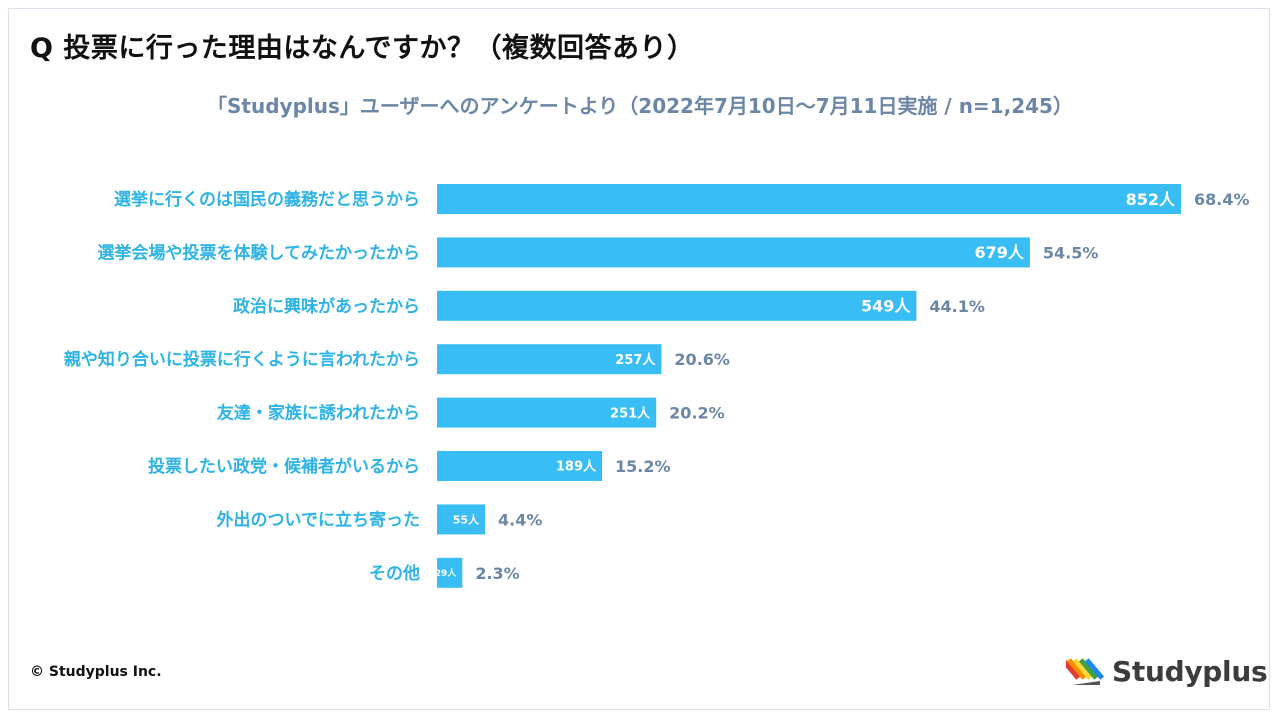 This screenshot has height=720, width=1280. What do you see at coordinates (96, 672) in the screenshot?
I see `copyright-text: © Studyplus Inc.` at bounding box center [96, 672].